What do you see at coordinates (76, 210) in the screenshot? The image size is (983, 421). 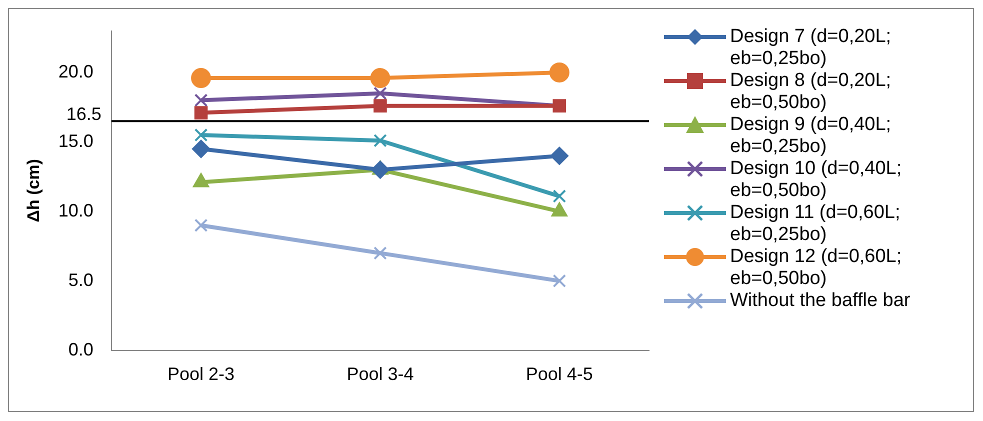 I see `y-tick-label: 10.0` at bounding box center [76, 210].